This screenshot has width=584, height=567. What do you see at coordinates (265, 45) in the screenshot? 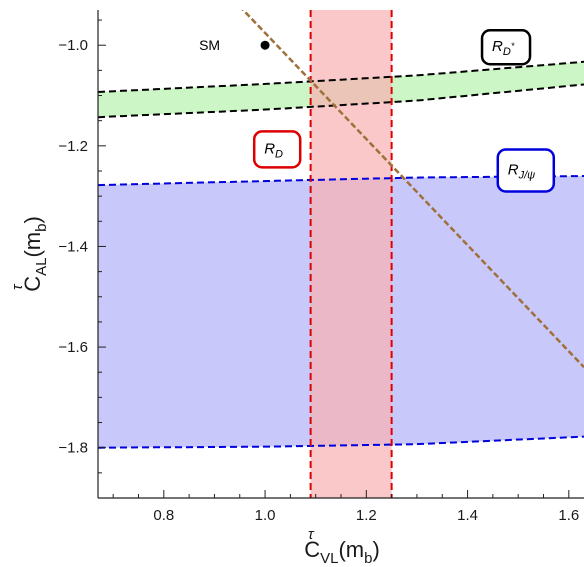
I see `sm-point` at bounding box center [265, 45].